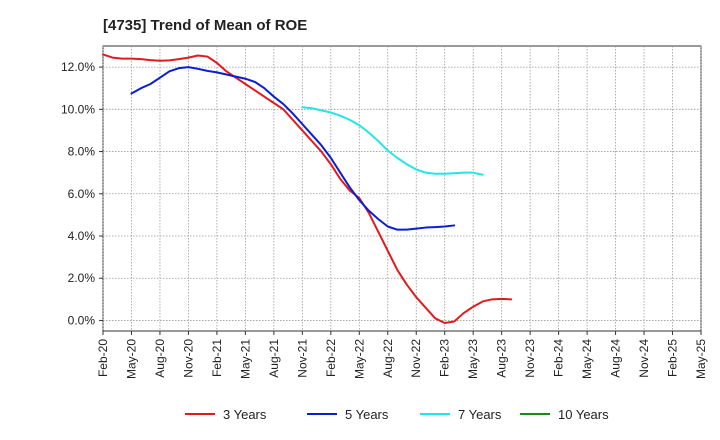 The height and width of the screenshot is (440, 720). I want to click on y-tick-label: 6.0%, so click(82, 194).